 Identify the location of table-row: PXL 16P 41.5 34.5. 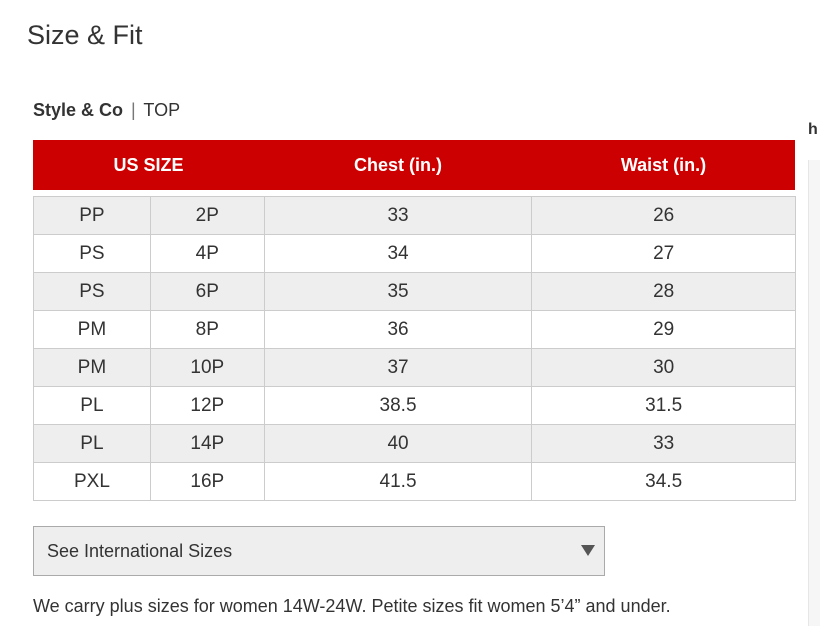
(414, 481).